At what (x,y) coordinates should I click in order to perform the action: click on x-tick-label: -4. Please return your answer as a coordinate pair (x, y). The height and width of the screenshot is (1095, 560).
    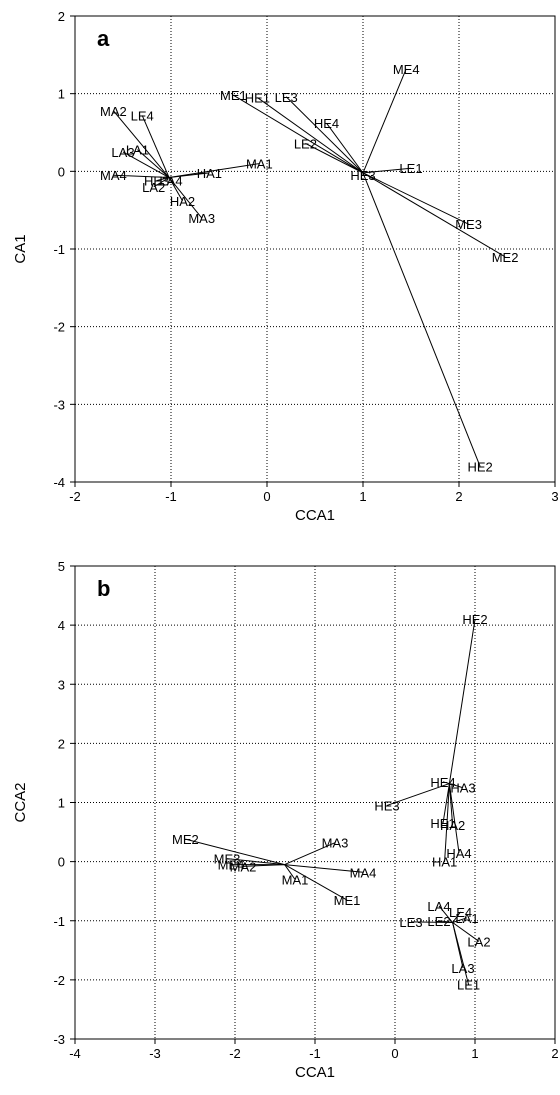
    Looking at the image, I should click on (75, 1053).